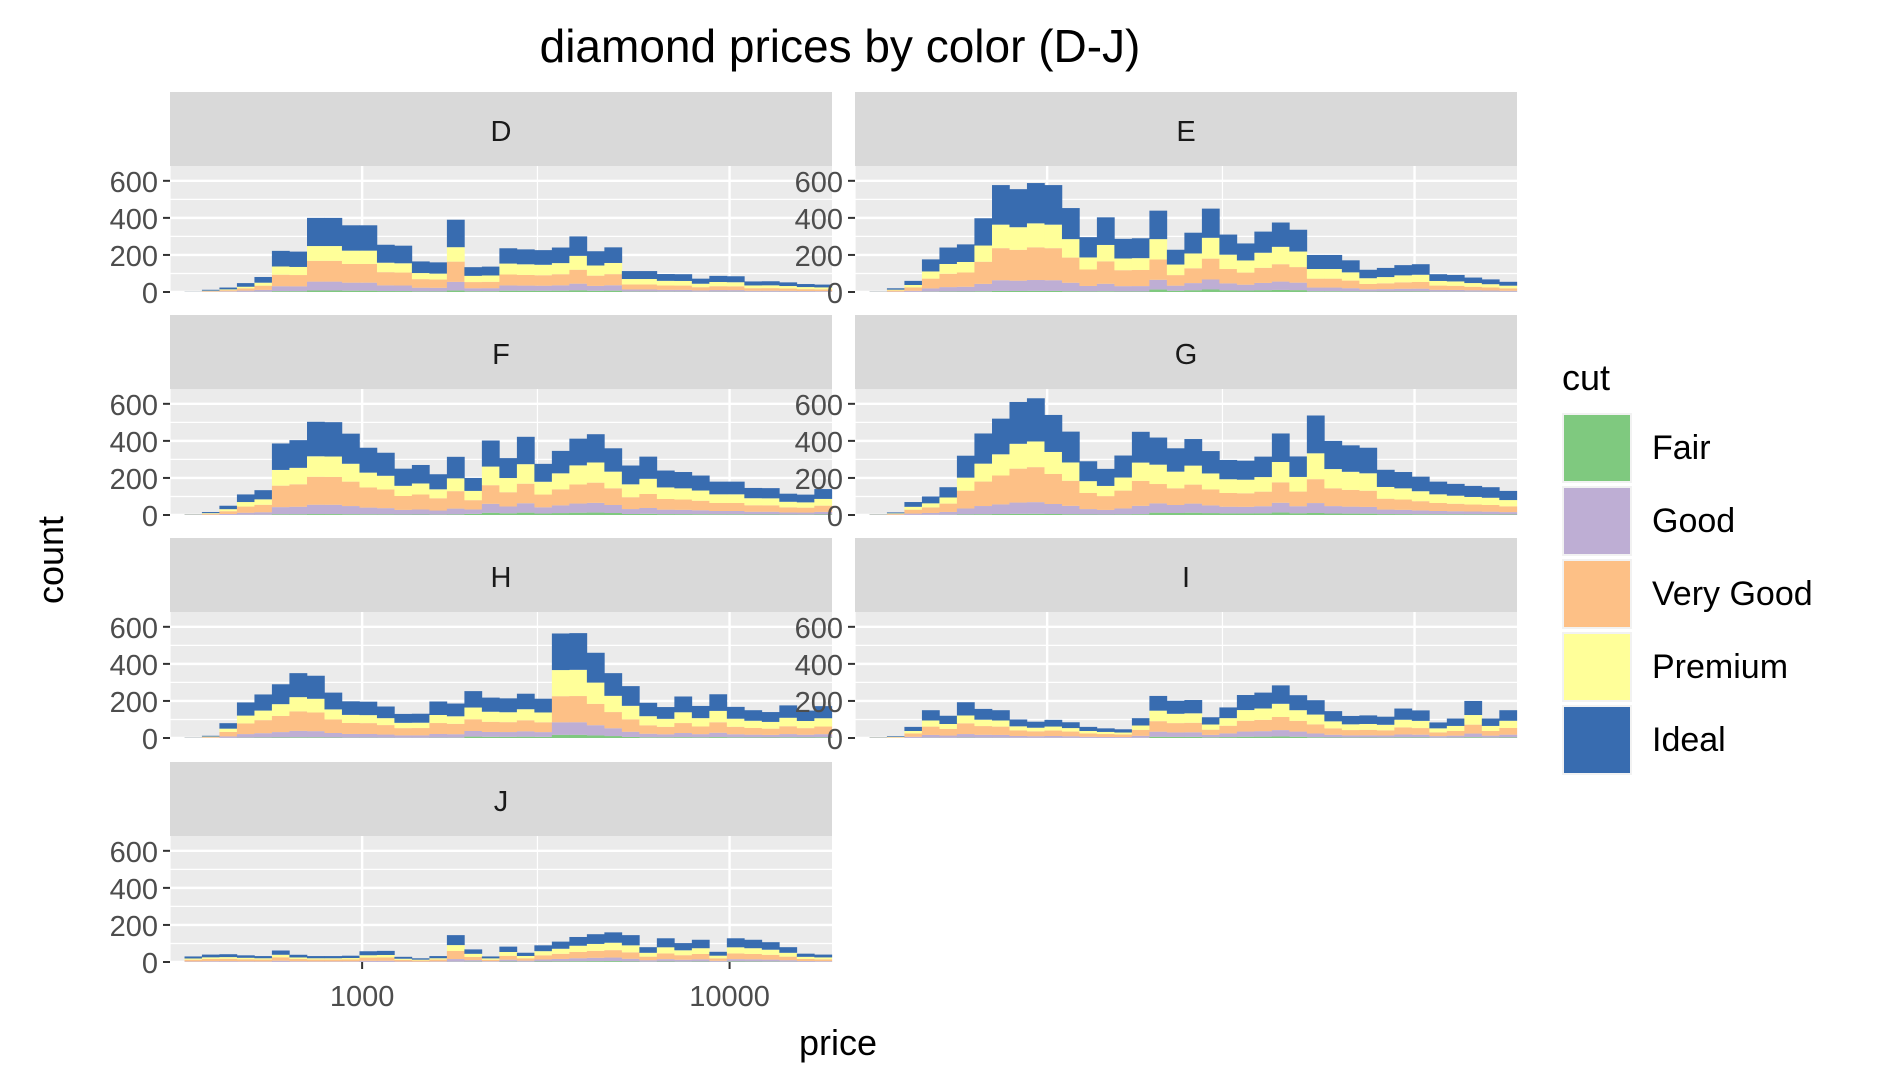 This screenshot has width=1887, height=1084. I want to click on y-tick-label: 0, so click(150, 740).